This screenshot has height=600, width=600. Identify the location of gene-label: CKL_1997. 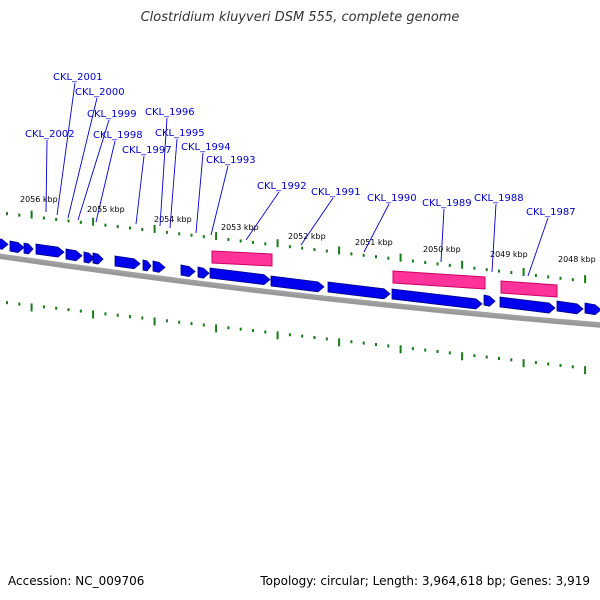
(147, 150).